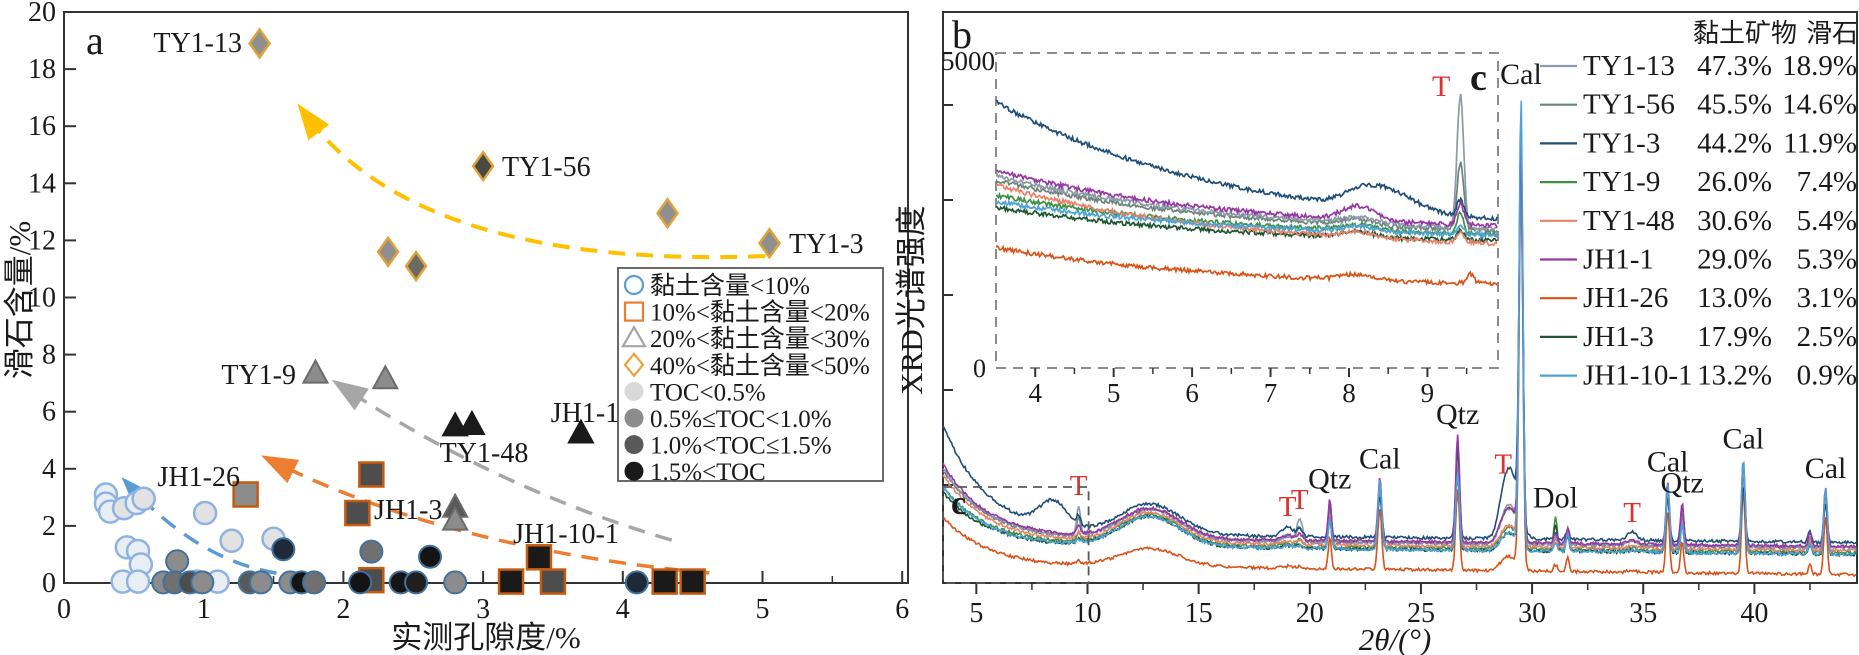 This screenshot has width=1859, height=655. Describe the element at coordinates (49, 526) in the screenshot. I see `y-tick-label: 2` at that location.